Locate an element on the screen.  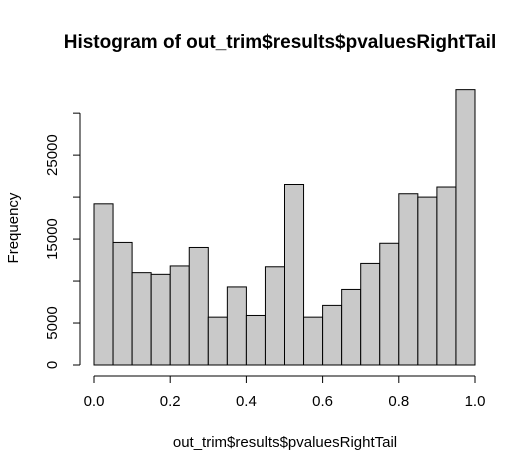
y-tick-label: 15000 is located at coordinates (52, 239).